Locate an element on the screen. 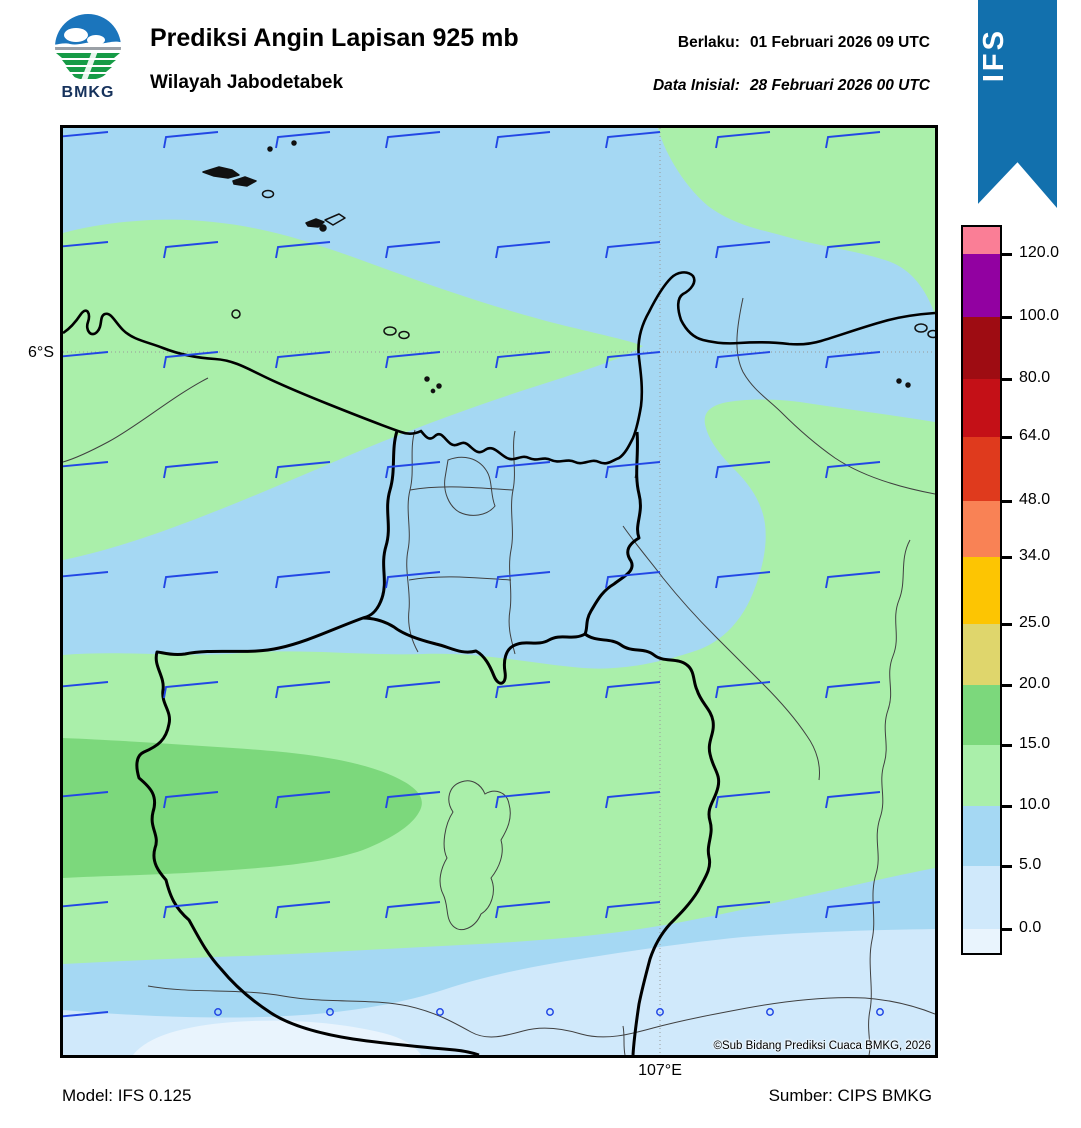  colorbar-tick-label: 10.0 is located at coordinates (1035, 804).